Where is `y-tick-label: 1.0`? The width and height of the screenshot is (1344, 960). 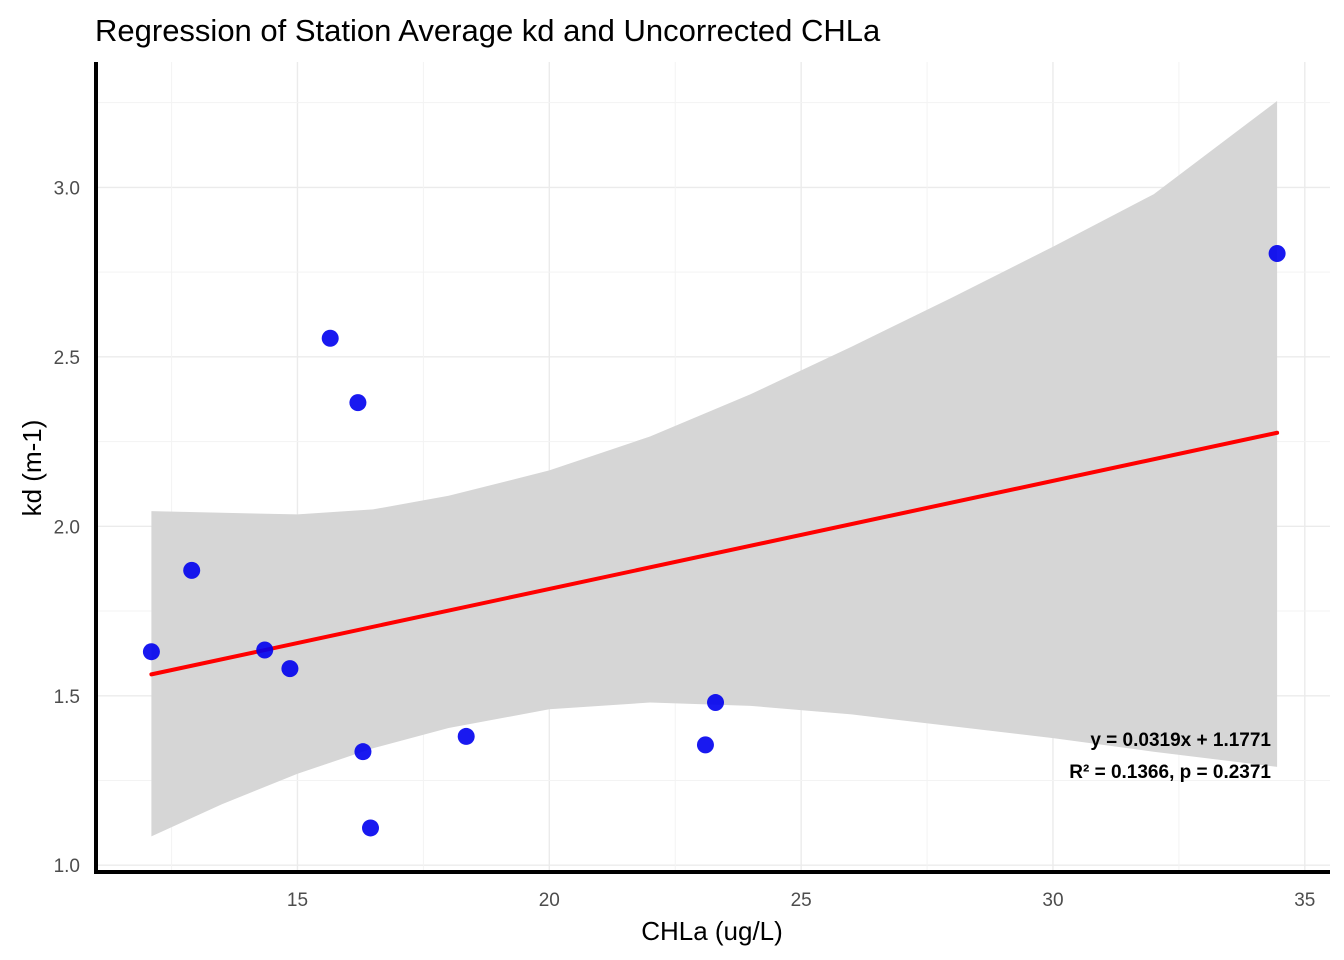
y-tick-label: 1.0 is located at coordinates (67, 866).